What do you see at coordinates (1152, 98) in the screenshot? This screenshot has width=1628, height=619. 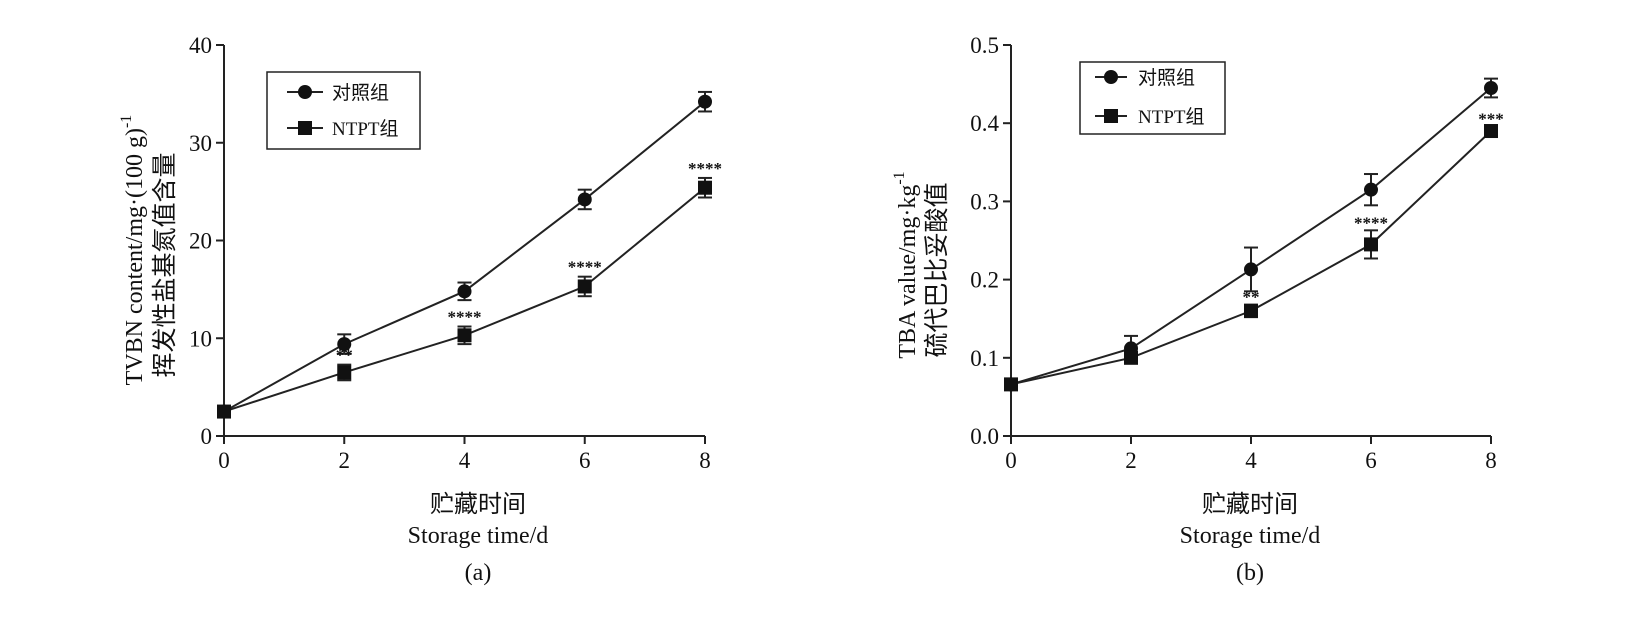 I see `panel-b-legend: 对照组 NTPT组` at bounding box center [1152, 98].